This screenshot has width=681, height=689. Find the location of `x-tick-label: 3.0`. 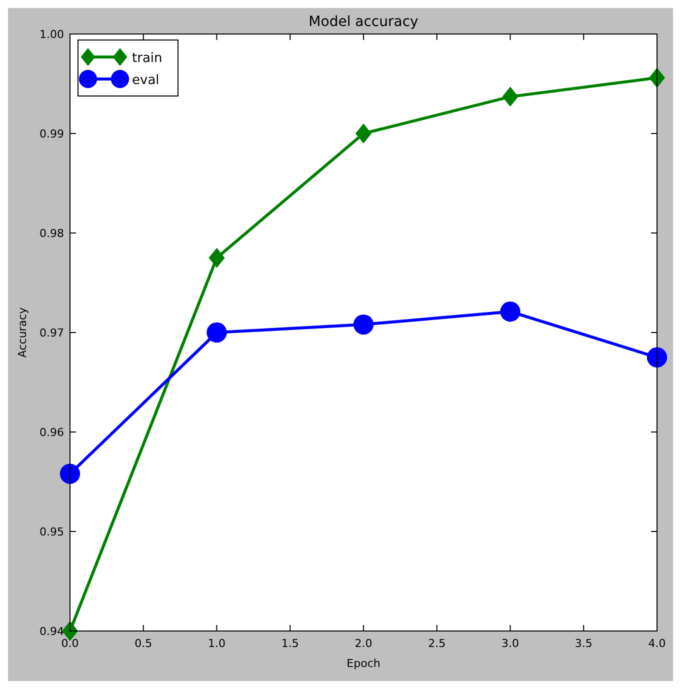

x-tick-label: 3.0 is located at coordinates (510, 643).